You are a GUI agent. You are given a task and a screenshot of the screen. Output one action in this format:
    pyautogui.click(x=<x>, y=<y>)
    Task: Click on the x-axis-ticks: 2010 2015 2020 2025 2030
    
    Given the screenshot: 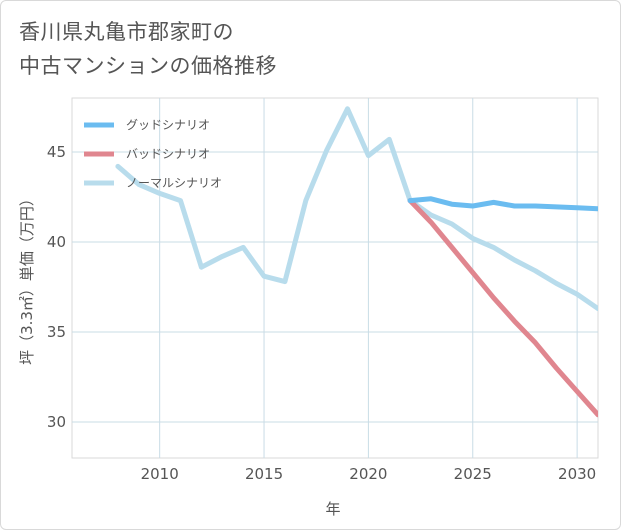 What is the action you would take?
    pyautogui.click(x=369, y=474)
    